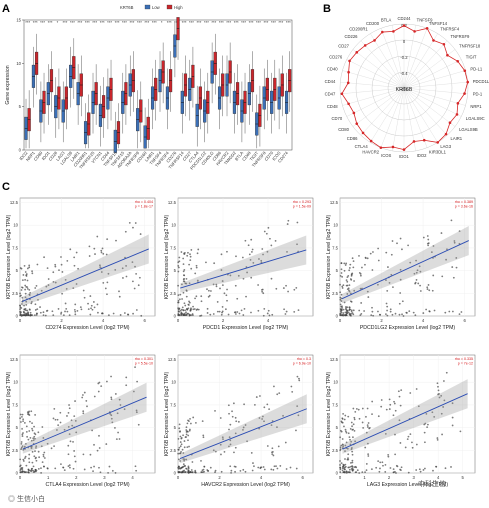 This screenshot has width=489, height=508. Describe the element at coordinates (20, 106) in the screenshot. I see `y-tick-label: 5` at that location.